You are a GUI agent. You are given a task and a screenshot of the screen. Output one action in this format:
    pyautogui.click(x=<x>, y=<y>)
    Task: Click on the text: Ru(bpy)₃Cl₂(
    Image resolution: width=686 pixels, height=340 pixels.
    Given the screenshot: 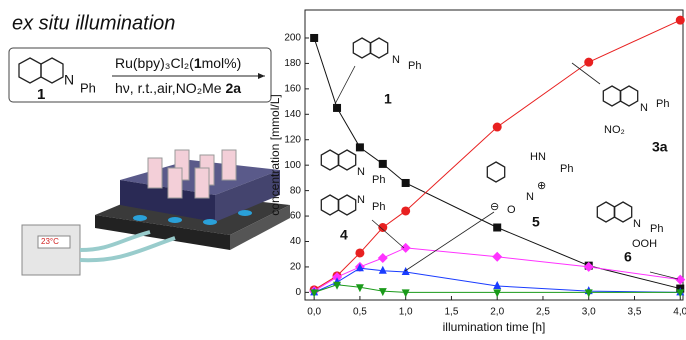 What is the action you would take?
    pyautogui.click(x=154, y=63)
    